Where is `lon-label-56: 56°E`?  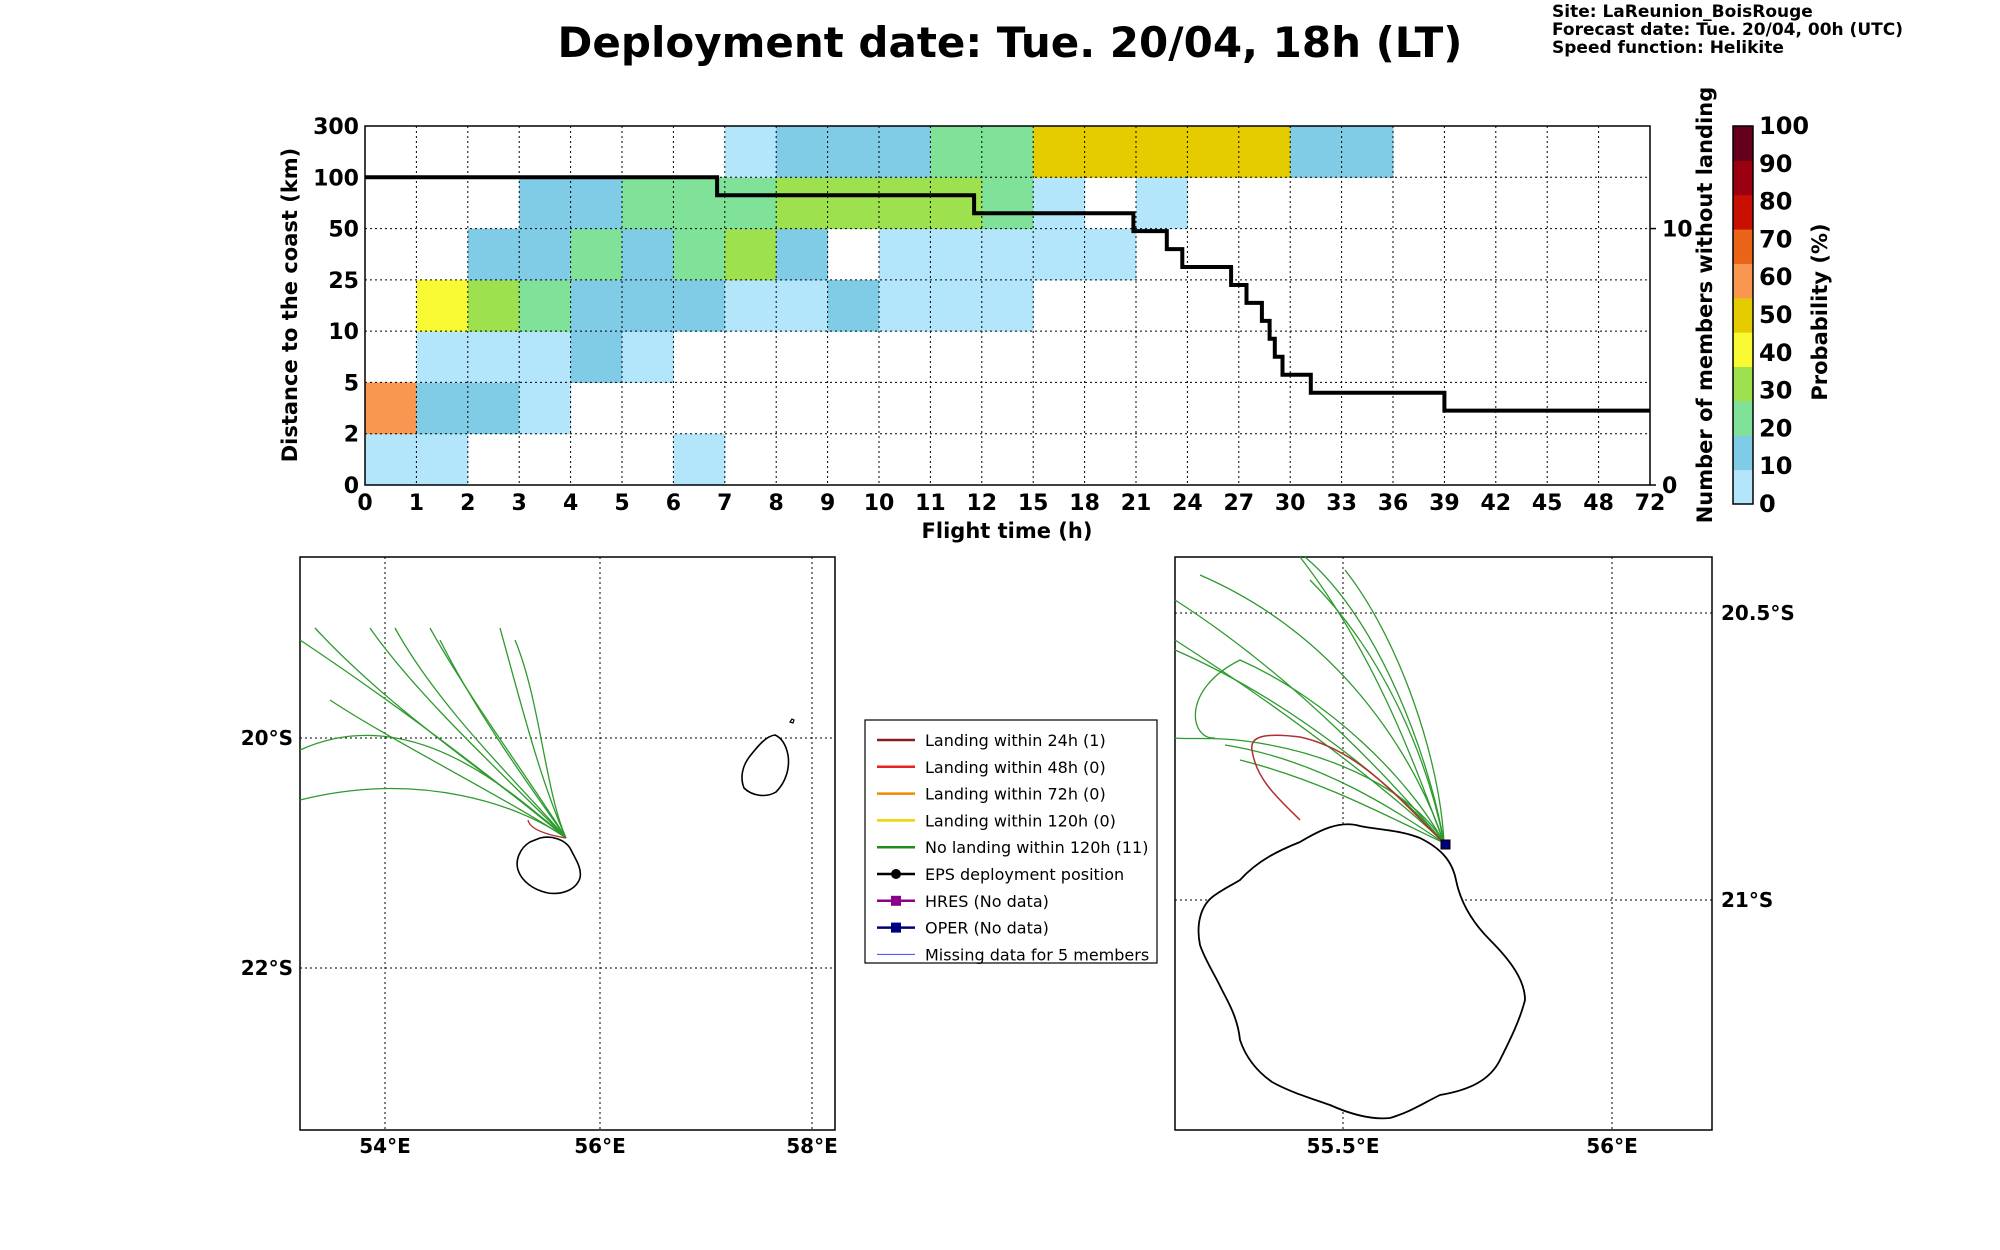 lon-label-56: 56°E is located at coordinates (600, 1146).